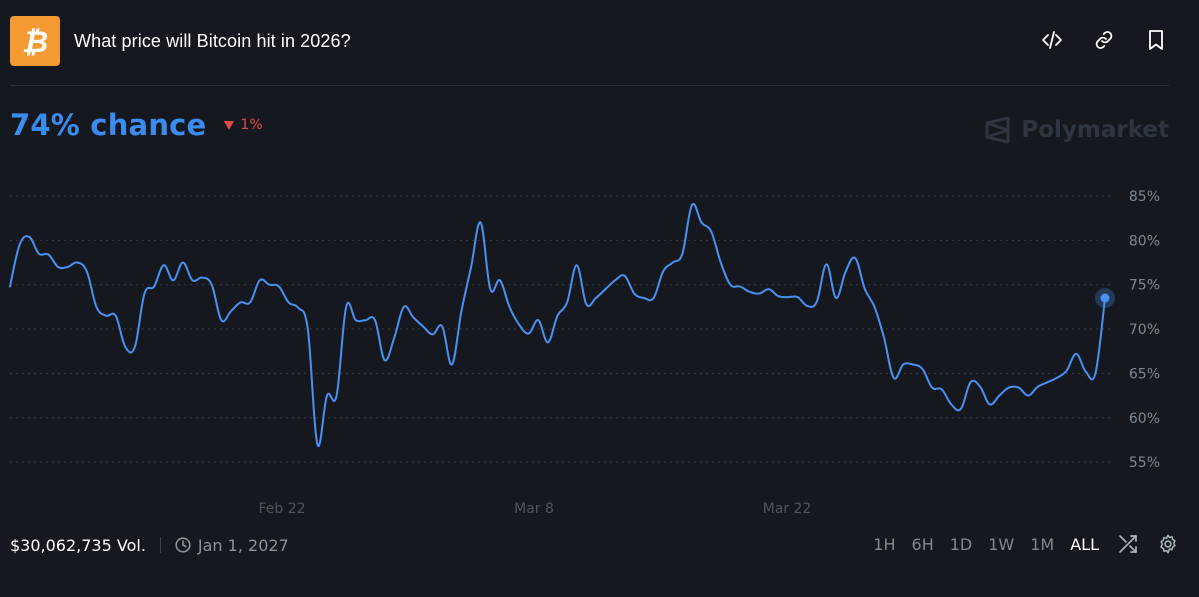 This screenshot has width=1199, height=597. Describe the element at coordinates (229, 125) in the screenshot. I see `down-triangle-icon` at that location.